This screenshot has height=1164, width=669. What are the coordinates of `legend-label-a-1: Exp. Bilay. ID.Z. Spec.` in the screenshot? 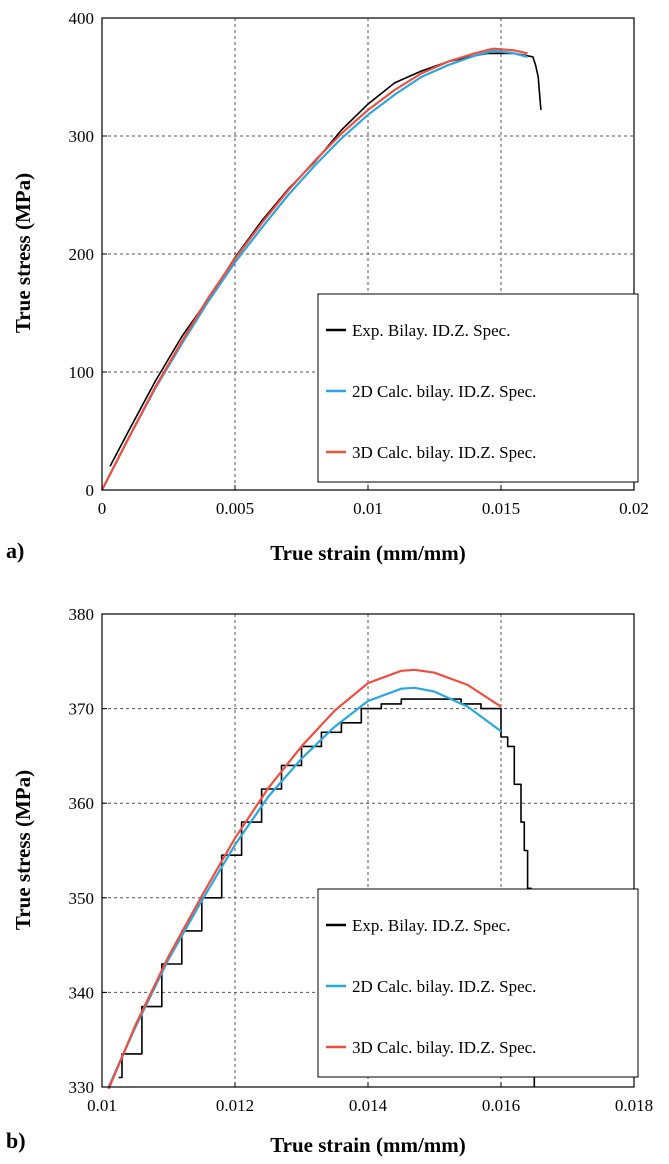 It's located at (431, 330).